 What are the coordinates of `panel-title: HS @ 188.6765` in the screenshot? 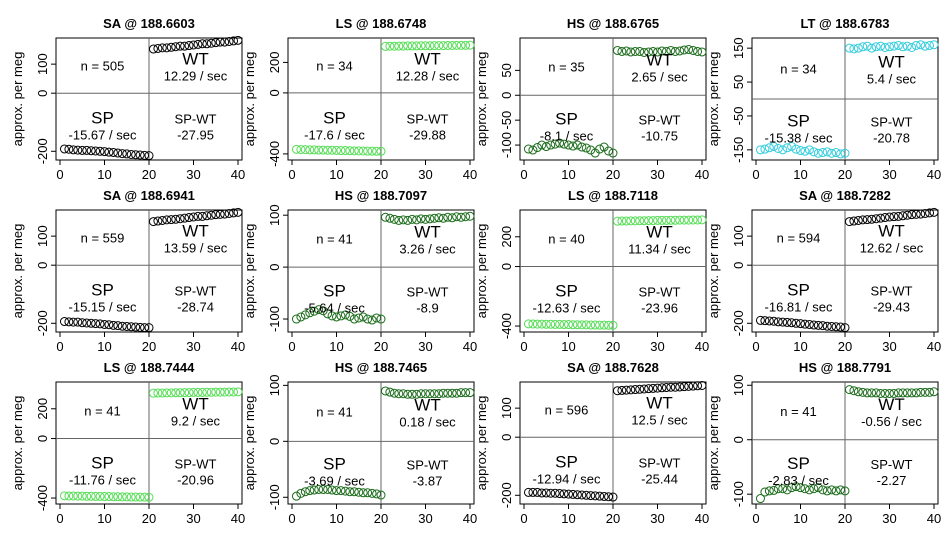 It's located at (613, 23).